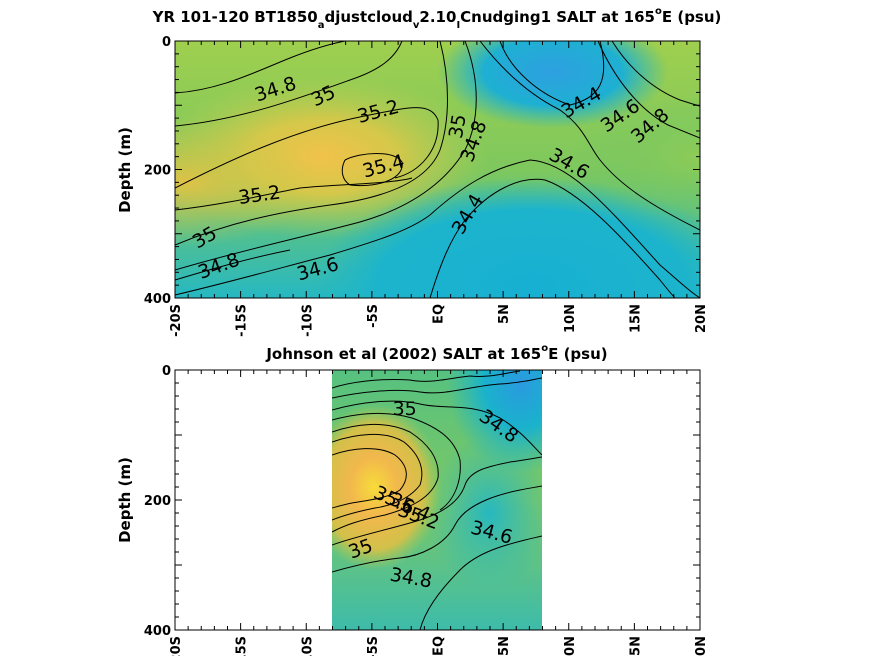  Describe the element at coordinates (369, 478) in the screenshot. I see `bottom-contour-35.6` at that location.